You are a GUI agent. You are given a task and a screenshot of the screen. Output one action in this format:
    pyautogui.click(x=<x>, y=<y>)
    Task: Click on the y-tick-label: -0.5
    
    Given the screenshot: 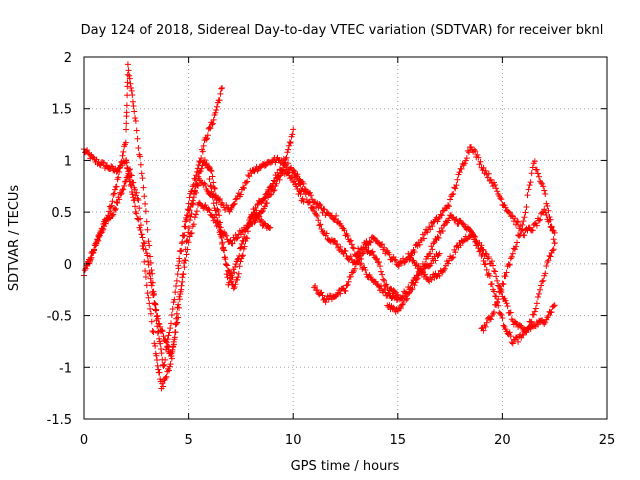 What is the action you would take?
    pyautogui.click(x=59, y=317)
    